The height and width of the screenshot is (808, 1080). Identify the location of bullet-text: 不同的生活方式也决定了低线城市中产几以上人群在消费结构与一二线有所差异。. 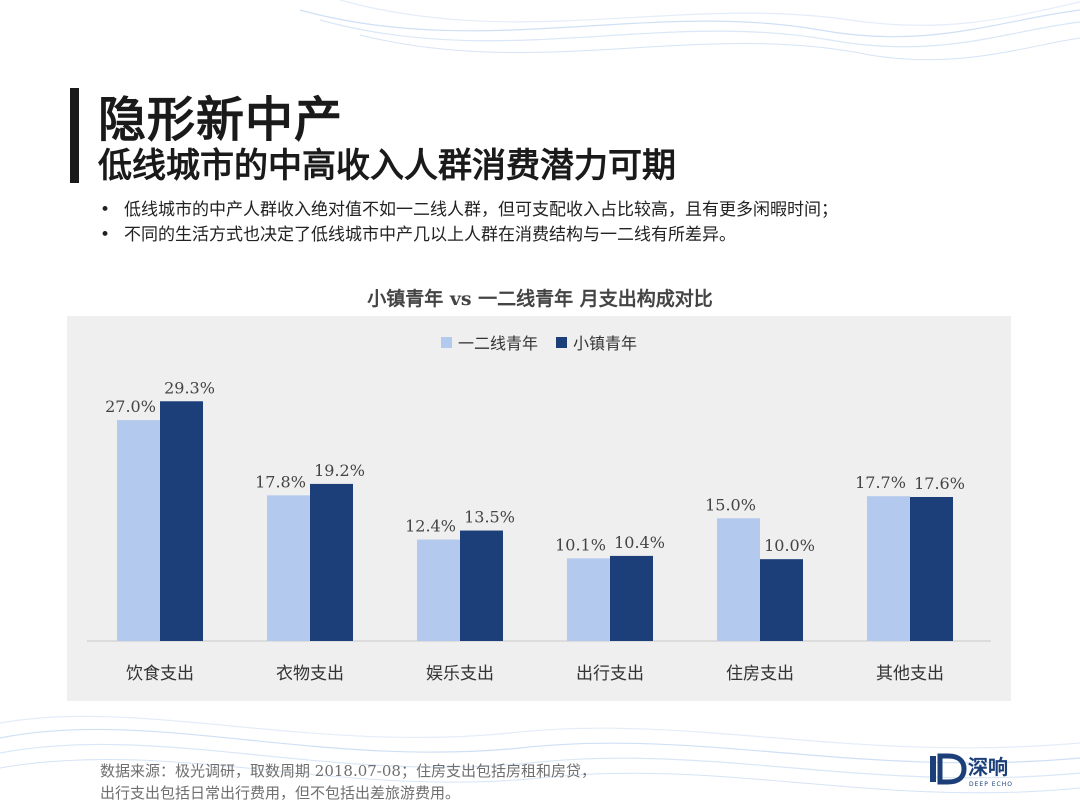
(430, 235).